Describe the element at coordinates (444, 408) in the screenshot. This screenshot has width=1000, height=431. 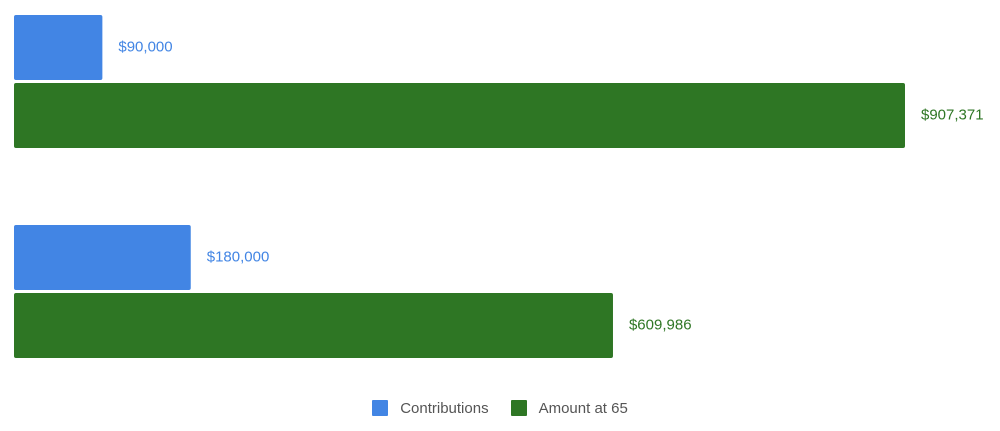
I see `legend-label-contributions: Contributions` at that location.